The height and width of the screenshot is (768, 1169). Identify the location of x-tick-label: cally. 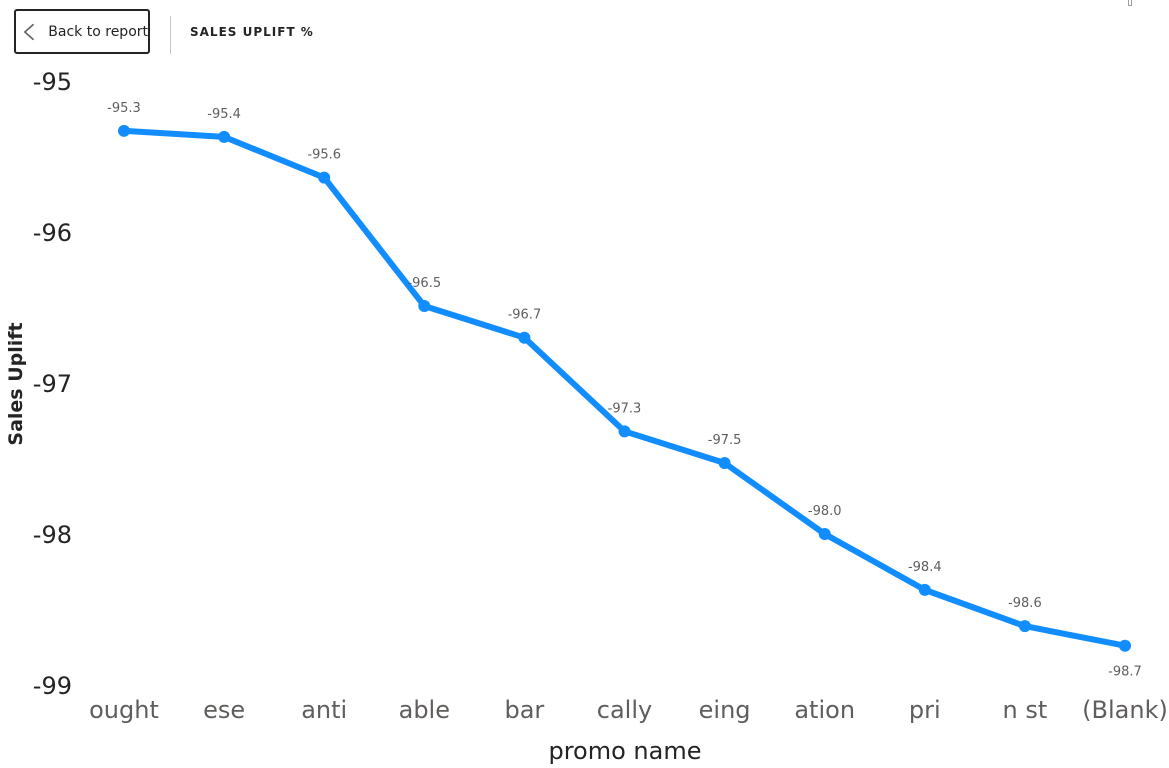
(624, 710).